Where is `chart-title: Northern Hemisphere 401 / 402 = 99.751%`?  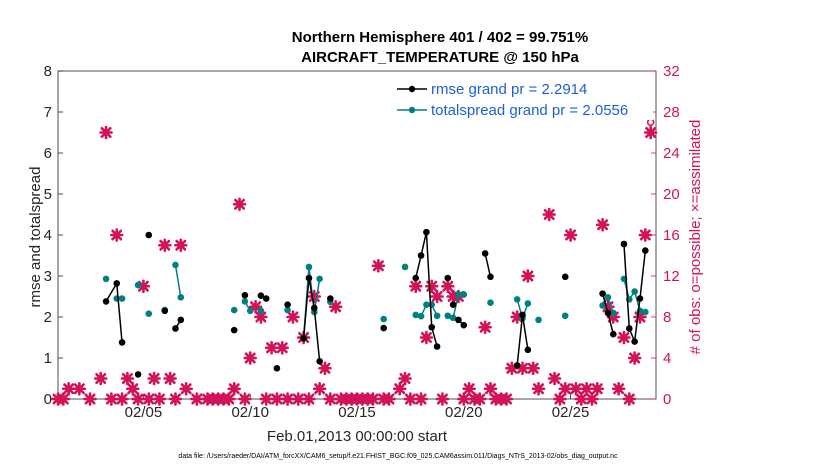
chart-title: Northern Hemisphere 401 / 402 = 99.751% is located at coordinates (440, 37).